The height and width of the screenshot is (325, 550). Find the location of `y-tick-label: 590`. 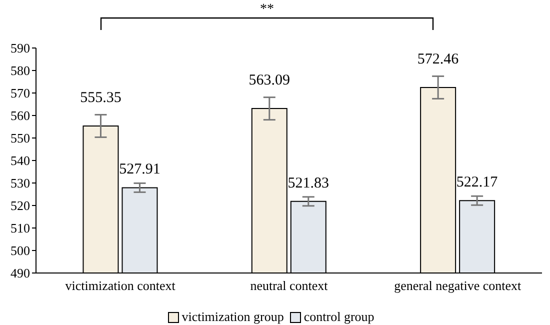

y-tick-label: 590 is located at coordinates (20, 48).